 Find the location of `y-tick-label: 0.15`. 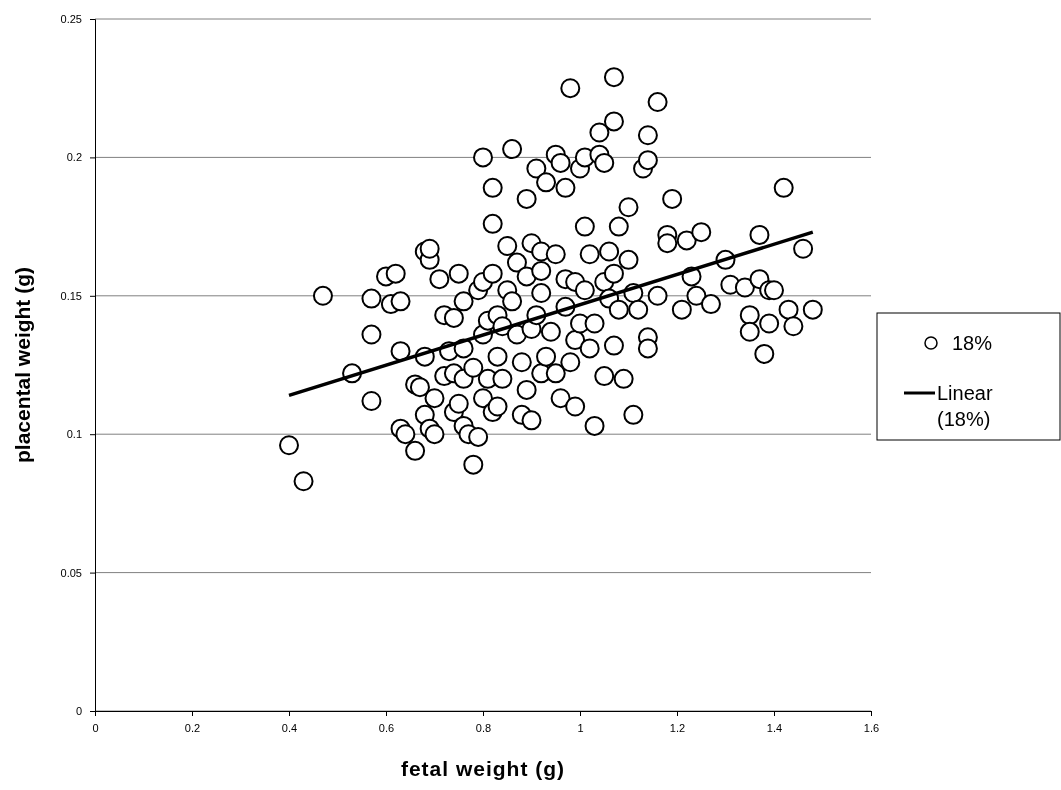

y-tick-label: 0.15 is located at coordinates (71, 295).